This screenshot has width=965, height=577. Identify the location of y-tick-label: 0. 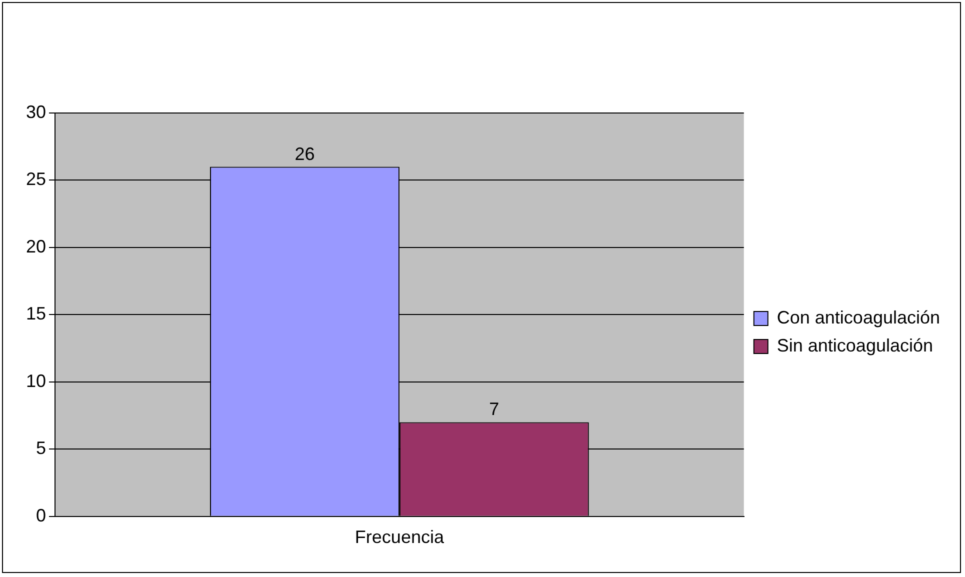
(41, 515).